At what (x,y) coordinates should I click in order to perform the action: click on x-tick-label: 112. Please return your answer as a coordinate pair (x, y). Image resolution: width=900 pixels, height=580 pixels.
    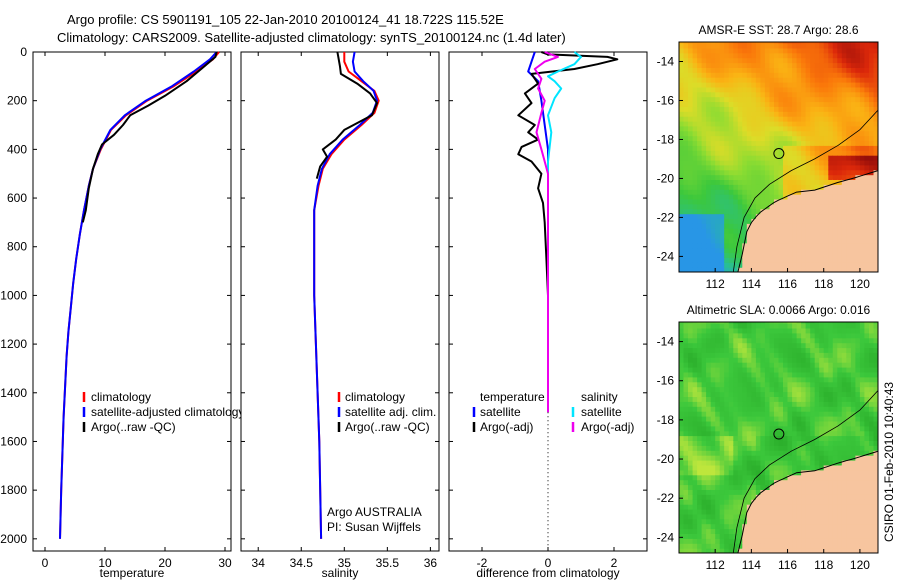
    Looking at the image, I should click on (715, 284).